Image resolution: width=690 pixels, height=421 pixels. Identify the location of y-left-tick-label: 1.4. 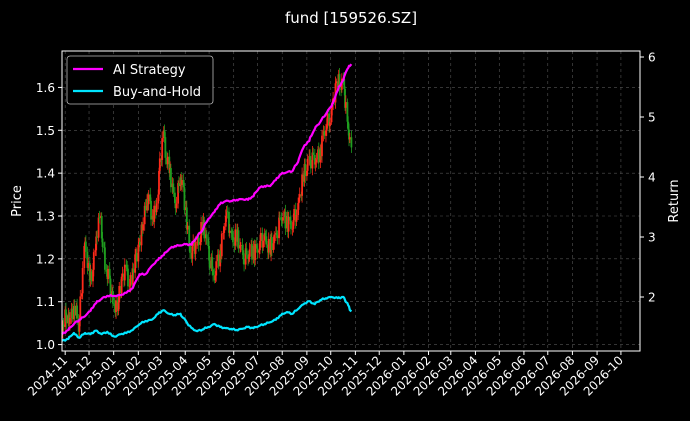
(45, 174).